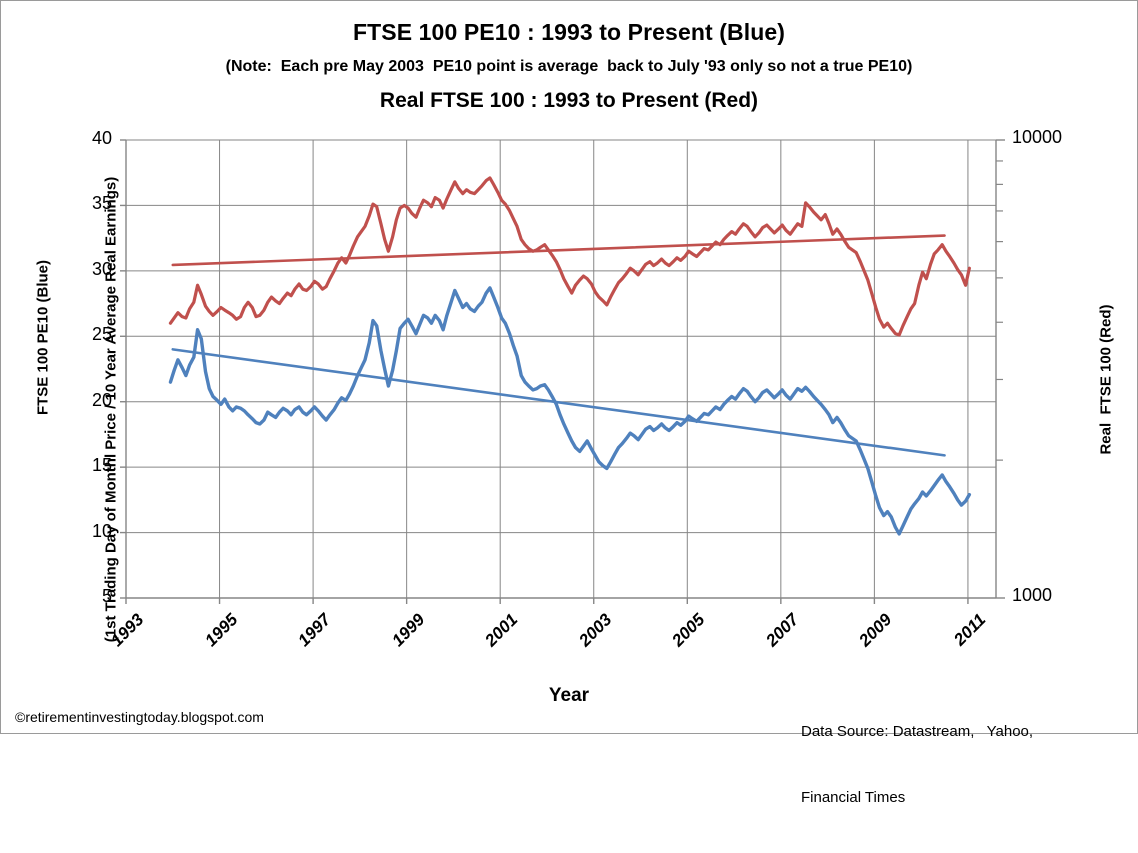 The height and width of the screenshot is (853, 1138). What do you see at coordinates (101, 268) in the screenshot?
I see `y-axis-left-tick-label: 30` at bounding box center [101, 268].